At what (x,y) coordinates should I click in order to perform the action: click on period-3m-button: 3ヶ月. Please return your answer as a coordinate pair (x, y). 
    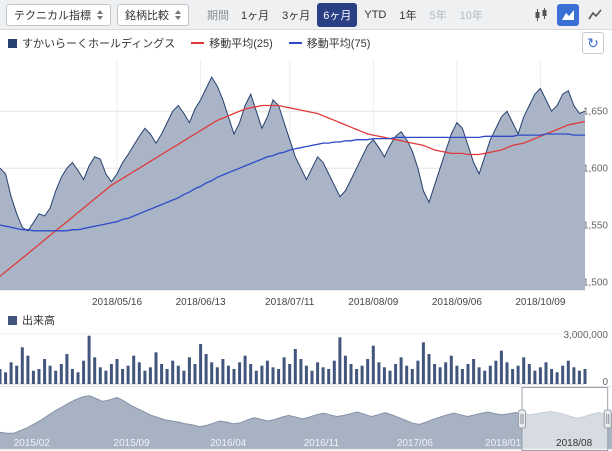
    Looking at the image, I should click on (296, 15).